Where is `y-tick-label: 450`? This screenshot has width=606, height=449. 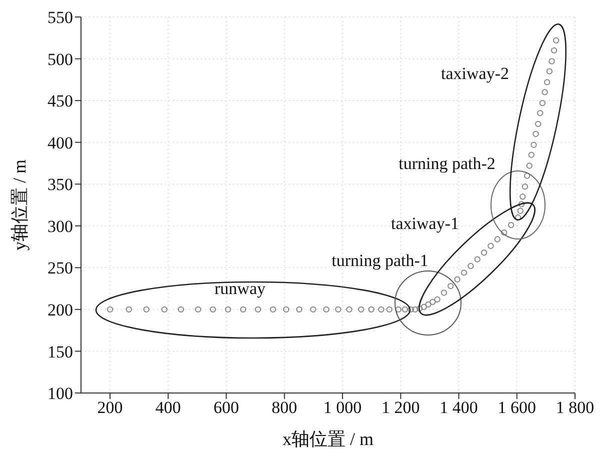
y-tick-label: 450 is located at coordinates (60, 101).